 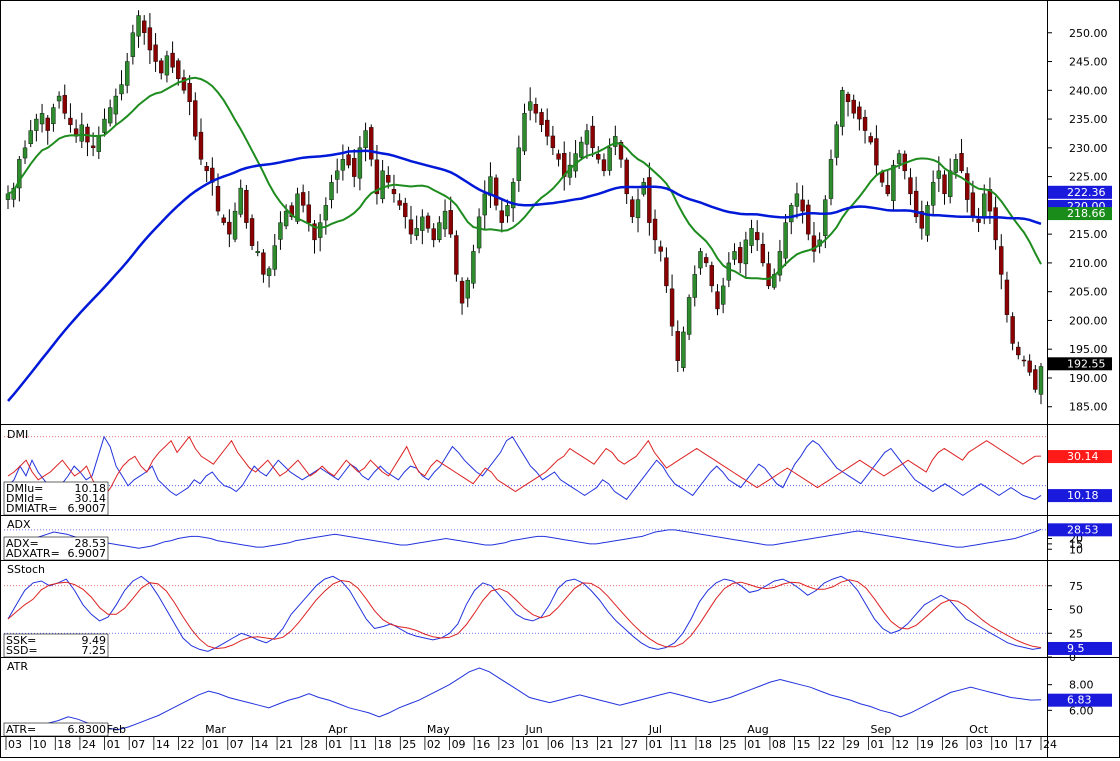 What do you see at coordinates (434, 744) in the screenshot?
I see `x-day-label: 02` at bounding box center [434, 744].